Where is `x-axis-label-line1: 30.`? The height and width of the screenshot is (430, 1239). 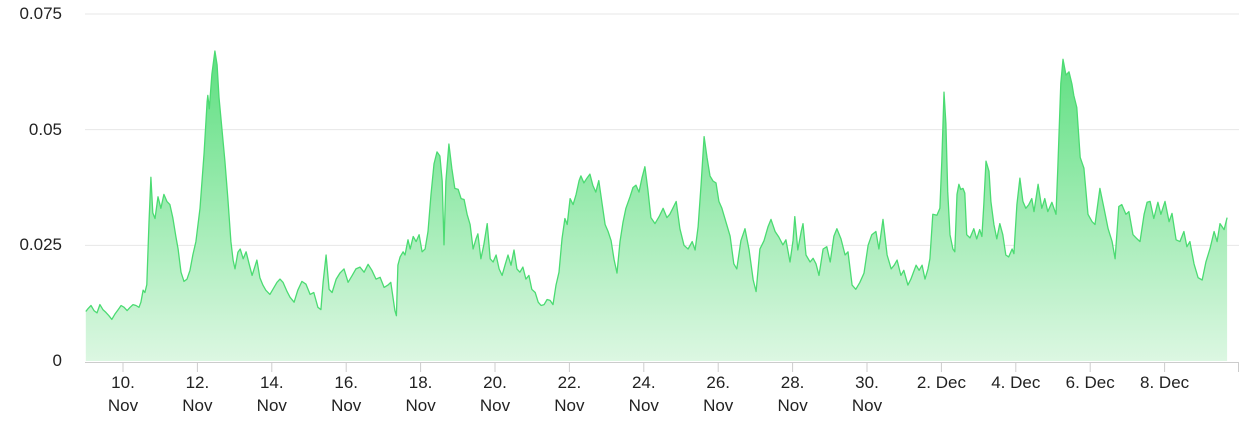
x-axis-label-line1: 30. is located at coordinates (867, 382).